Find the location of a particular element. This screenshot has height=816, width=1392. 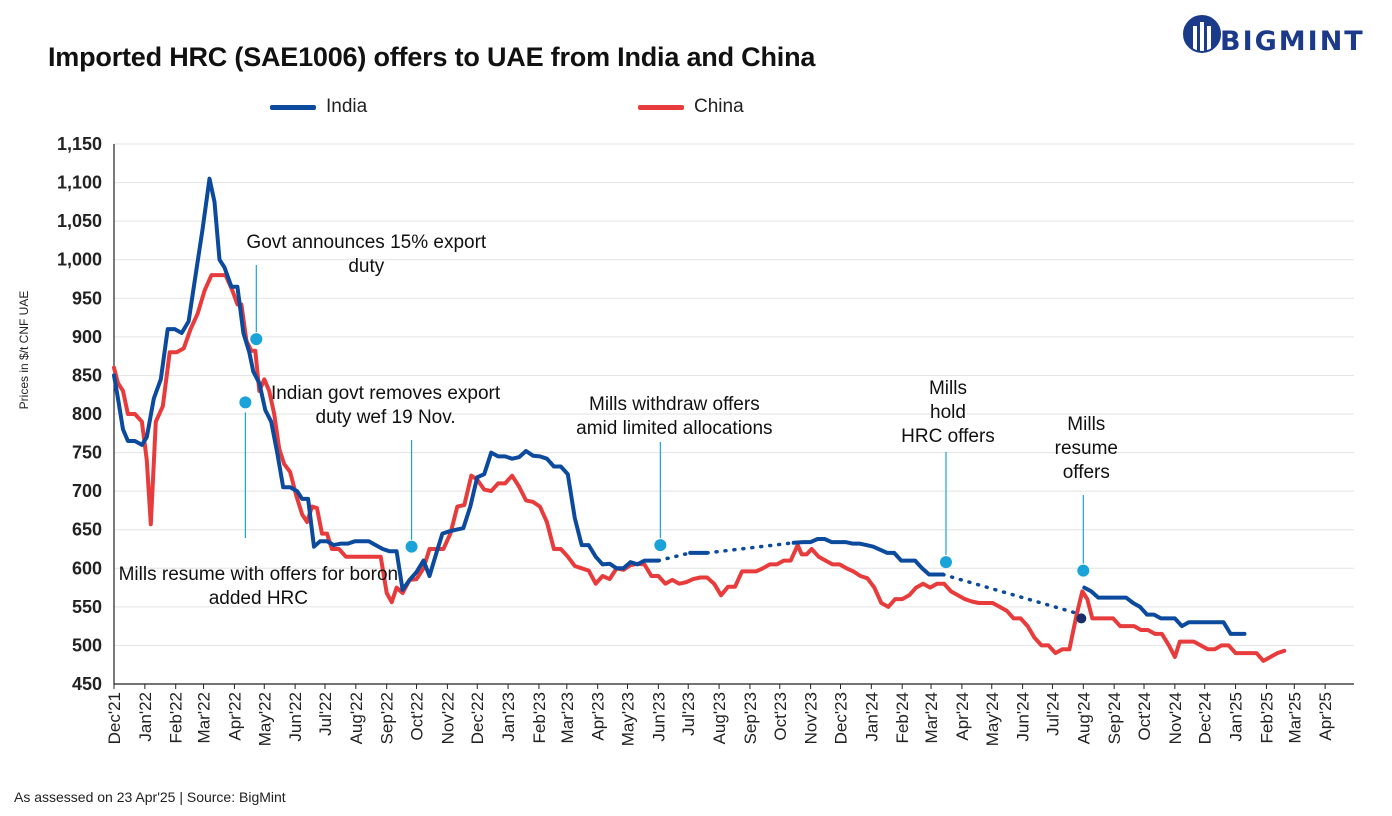

x-tick-label: Jun'24 is located at coordinates (1023, 717).